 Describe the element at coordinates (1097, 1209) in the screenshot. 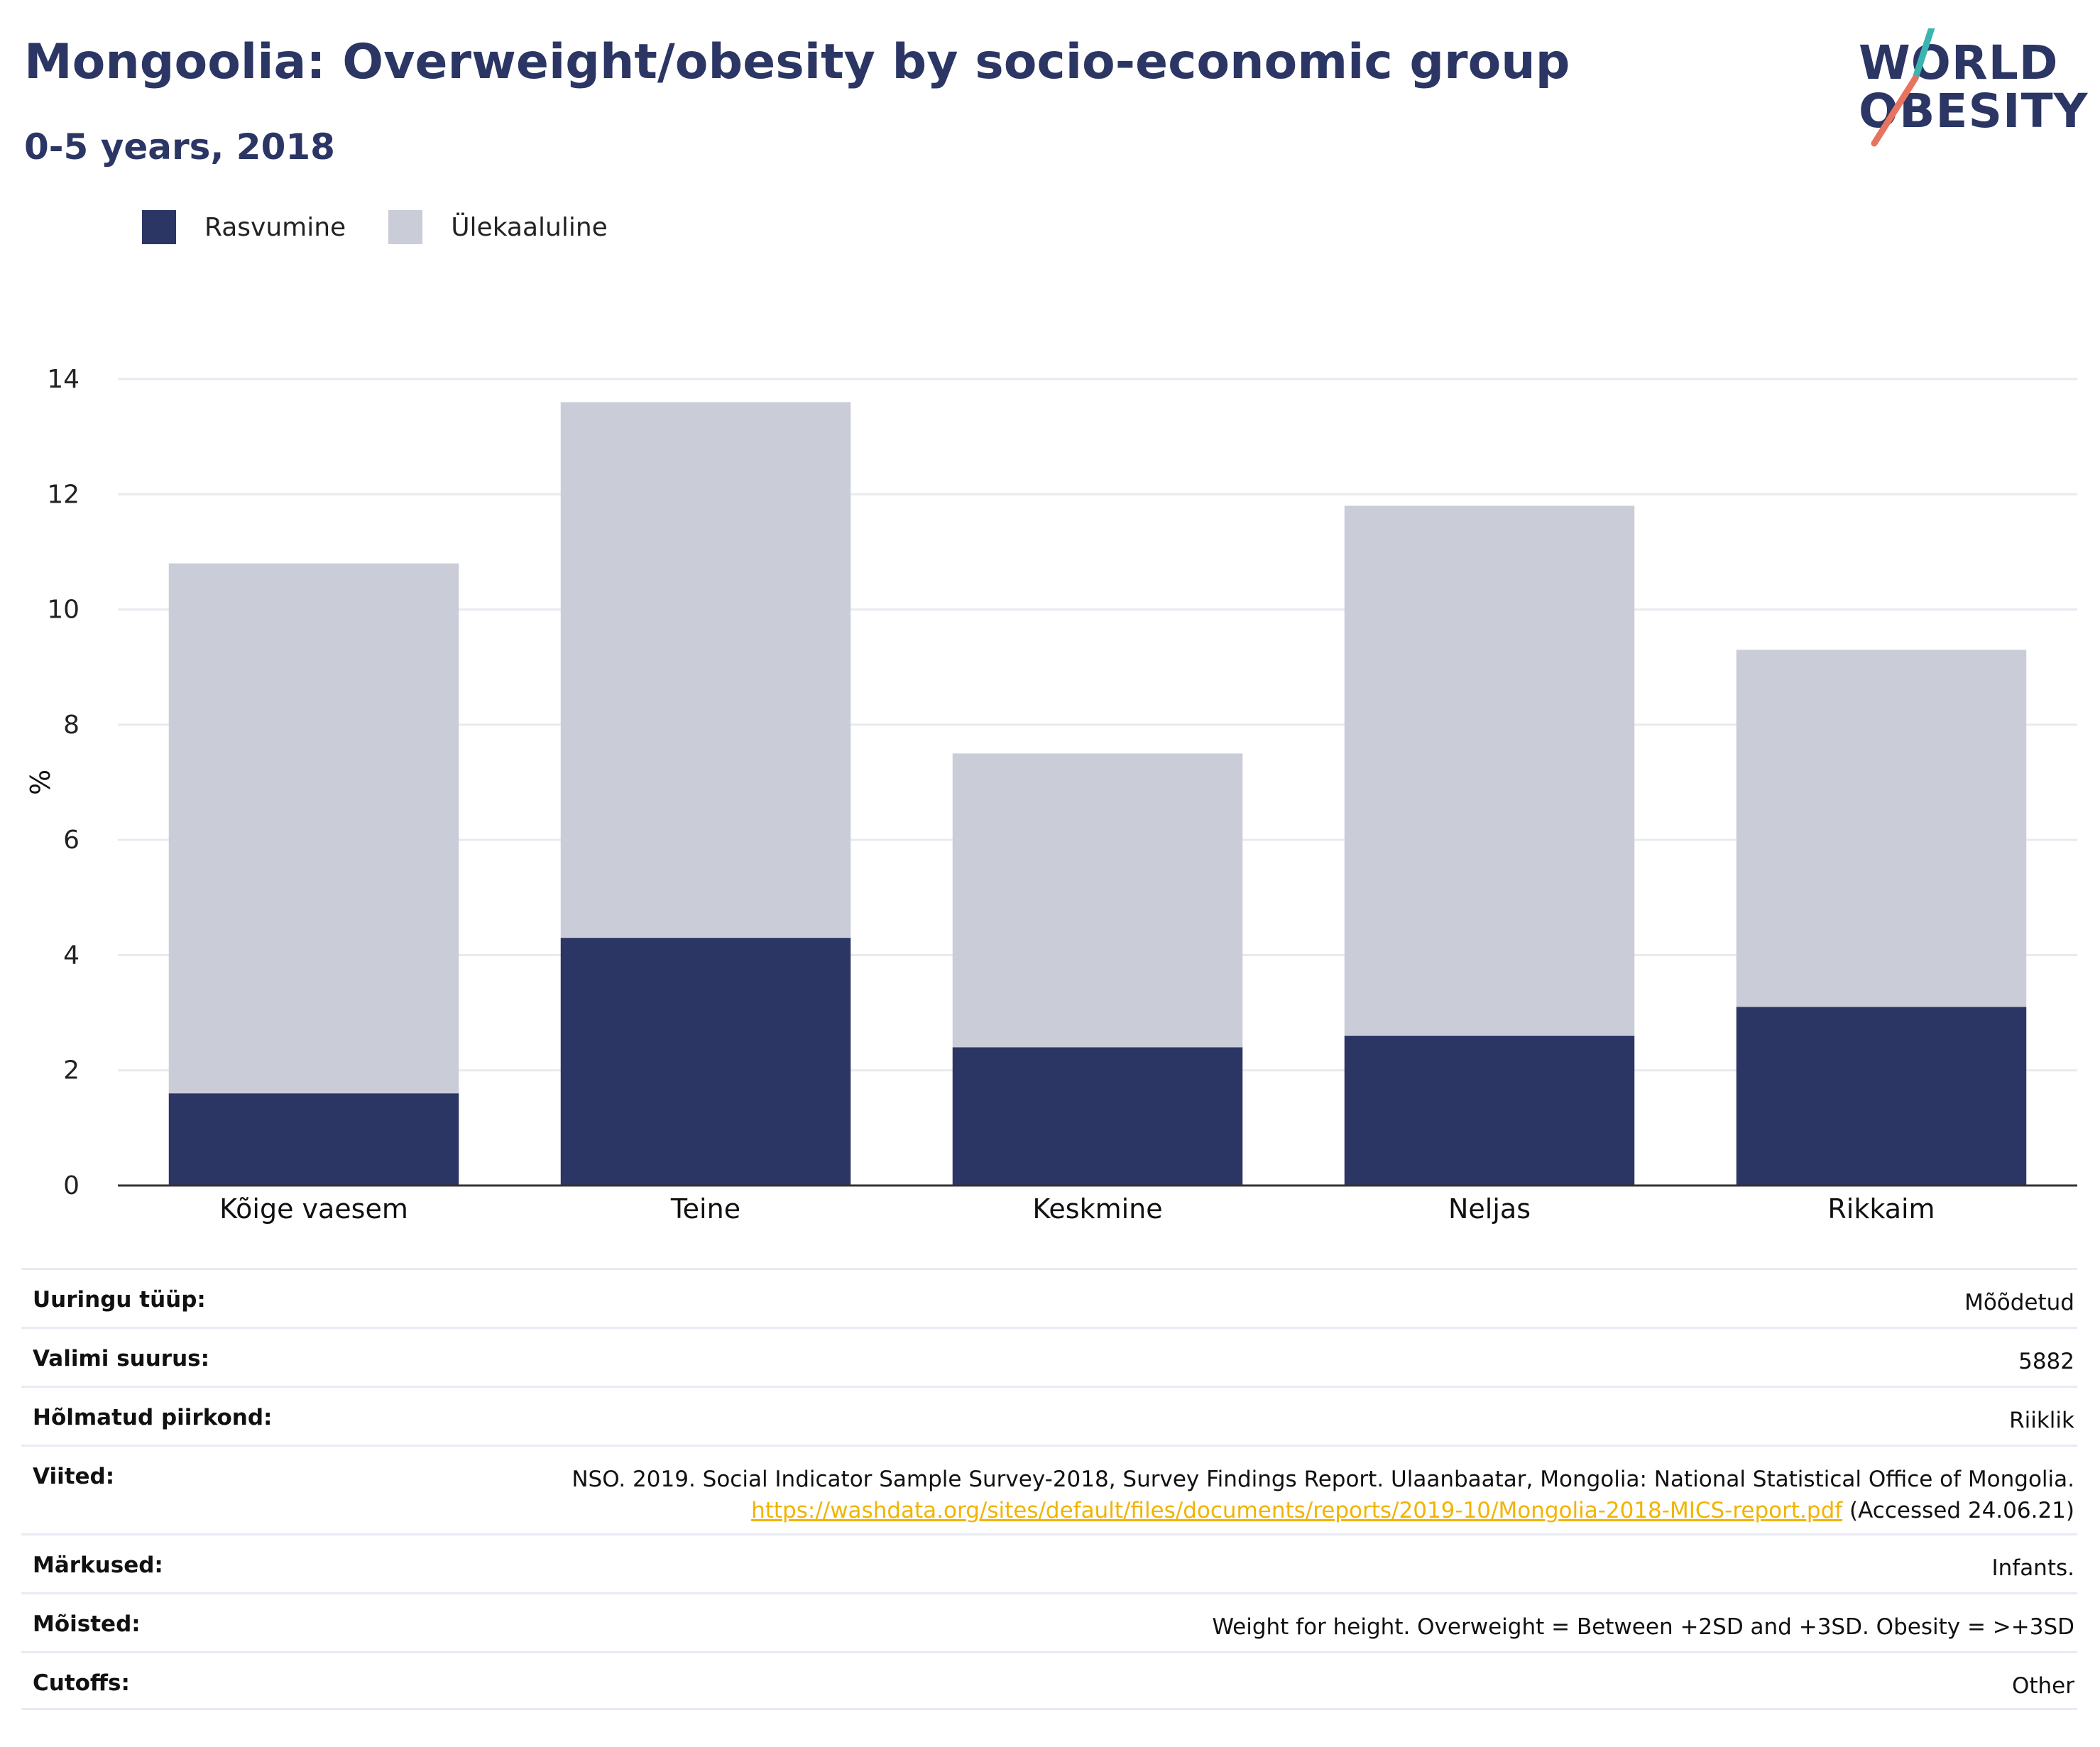

I see `x-tick-label: Keskmine` at that location.